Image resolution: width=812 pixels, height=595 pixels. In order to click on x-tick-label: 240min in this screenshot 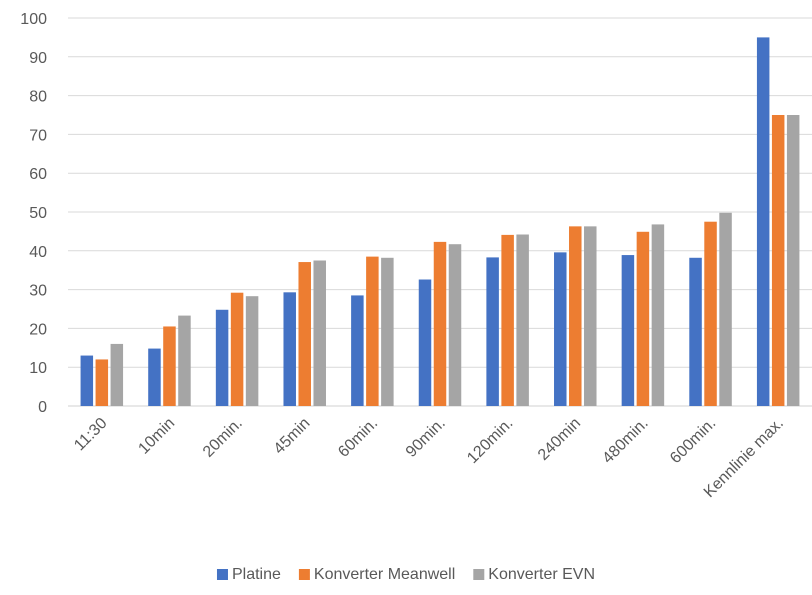, I will do `click(559, 439)`.